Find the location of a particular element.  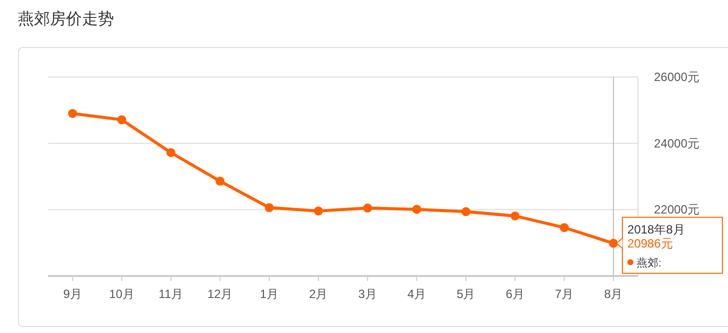

annotation: 2018年8月 is located at coordinates (656, 229).